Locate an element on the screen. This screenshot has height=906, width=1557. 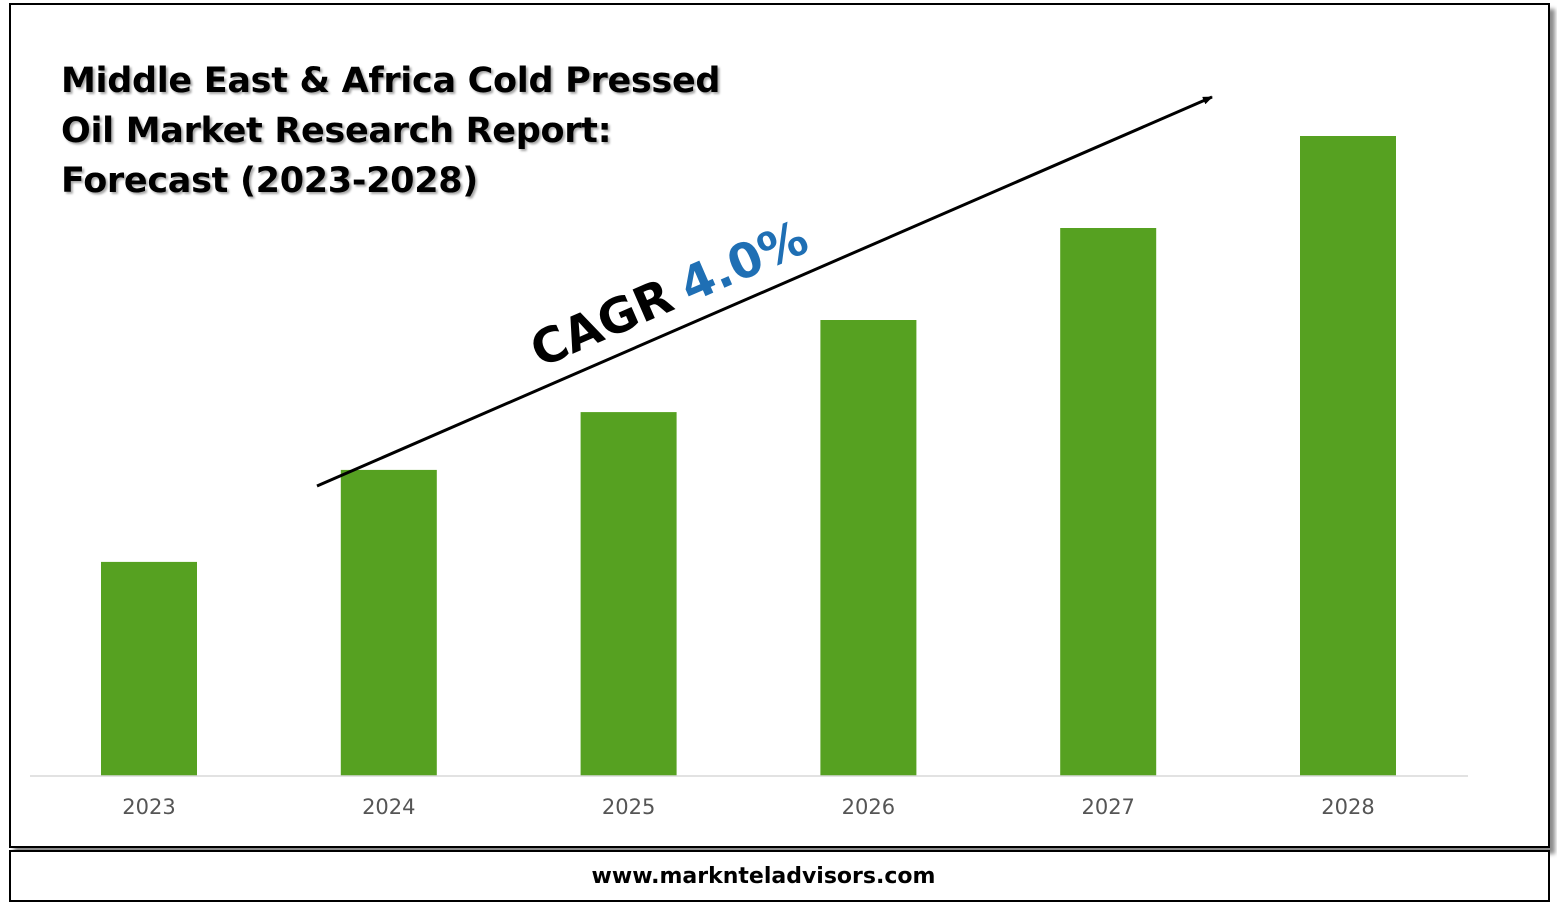
cagr-annotation: CAGR4.0% is located at coordinates (669, 294).